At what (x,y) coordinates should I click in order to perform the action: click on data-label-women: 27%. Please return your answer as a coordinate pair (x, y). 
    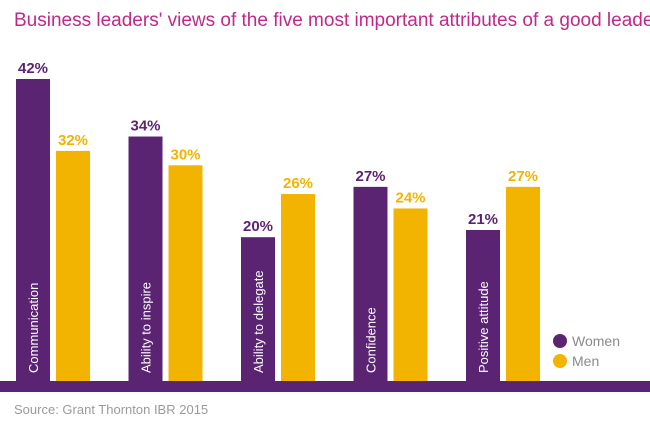
    Looking at the image, I should click on (370, 176).